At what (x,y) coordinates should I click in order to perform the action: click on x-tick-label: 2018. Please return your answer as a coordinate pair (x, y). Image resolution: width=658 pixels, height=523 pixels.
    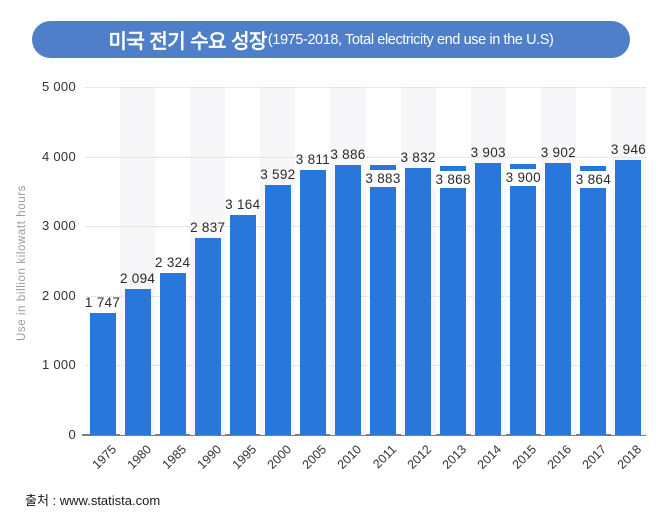
    Looking at the image, I should click on (630, 457).